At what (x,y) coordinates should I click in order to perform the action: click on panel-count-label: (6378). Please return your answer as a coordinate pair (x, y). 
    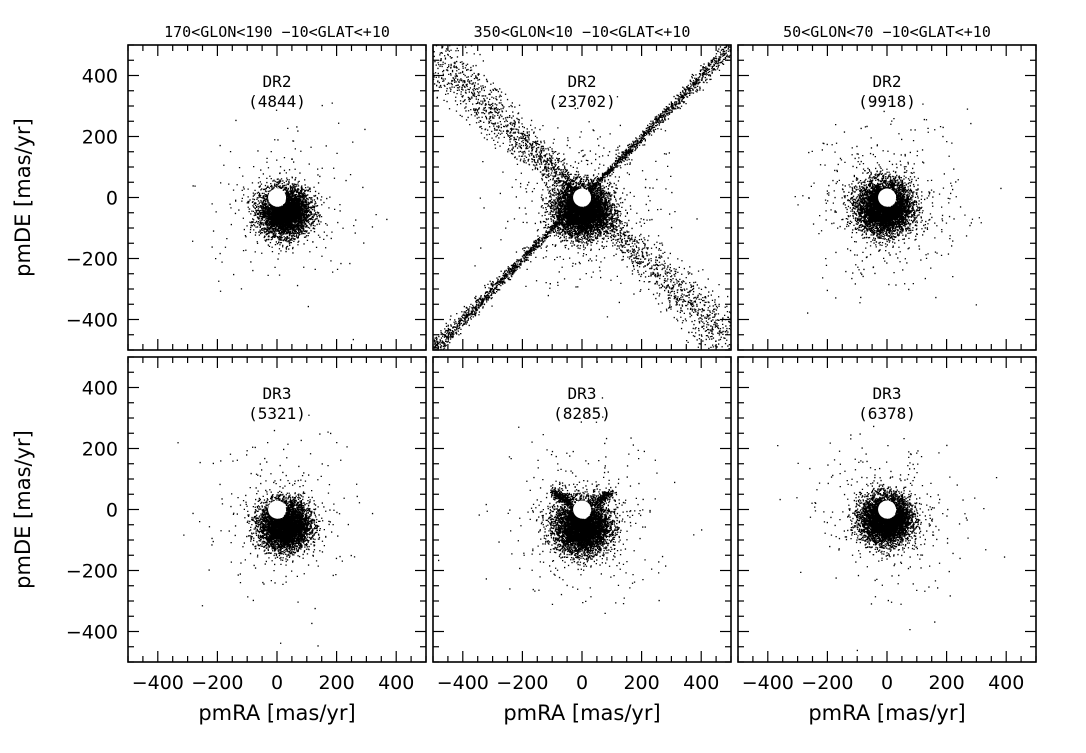
    Looking at the image, I should click on (887, 413).